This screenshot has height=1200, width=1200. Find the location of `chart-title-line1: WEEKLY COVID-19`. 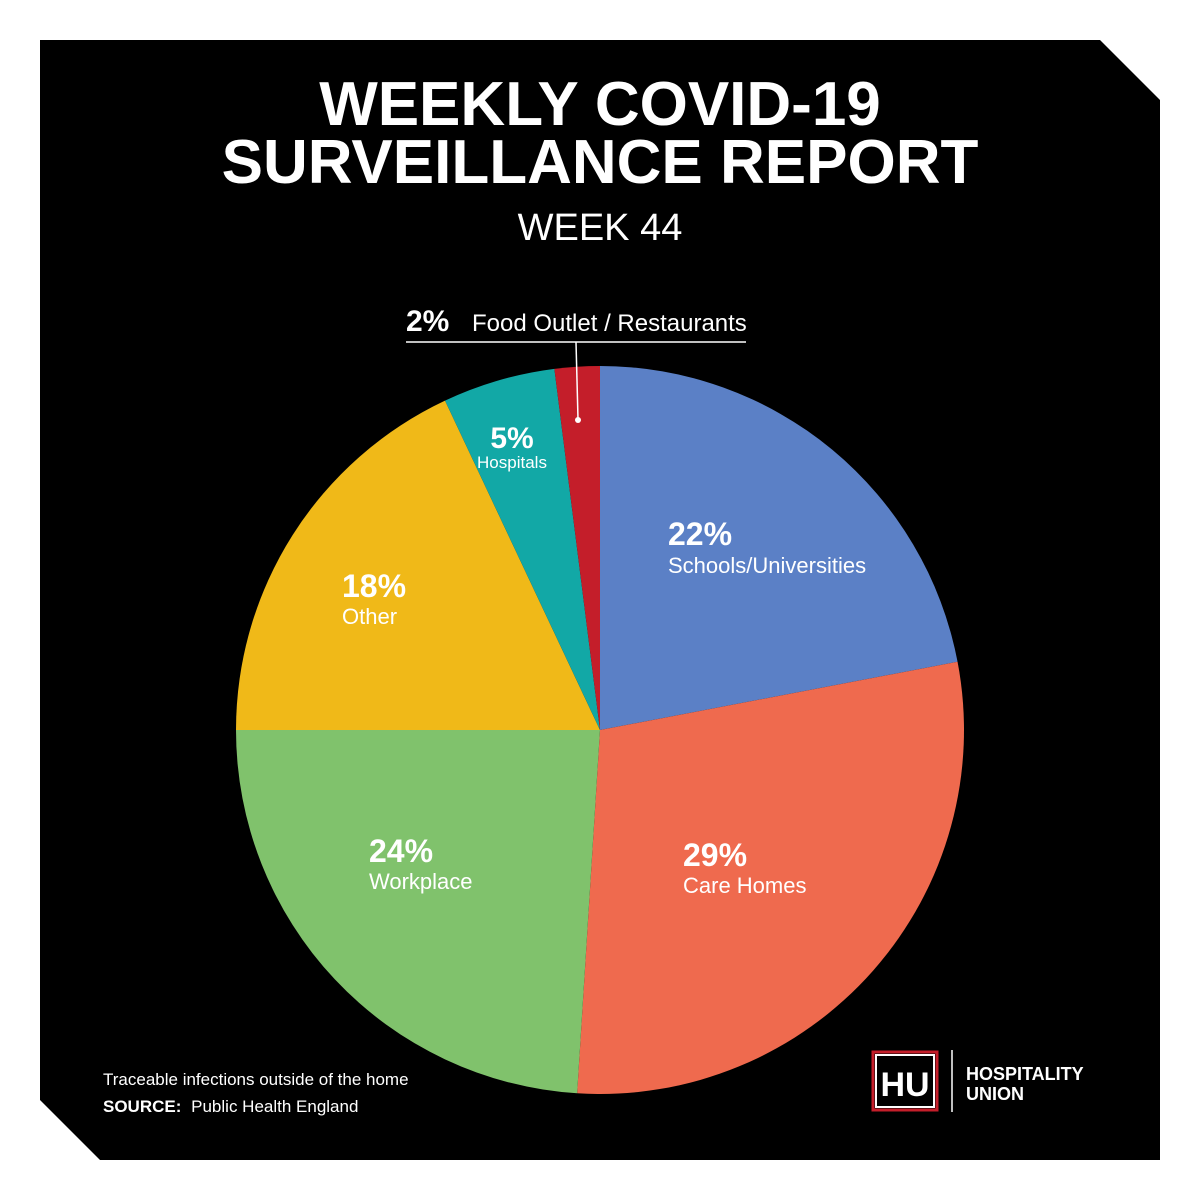

chart-title-line1: WEEKLY COVID-19 is located at coordinates (600, 104).